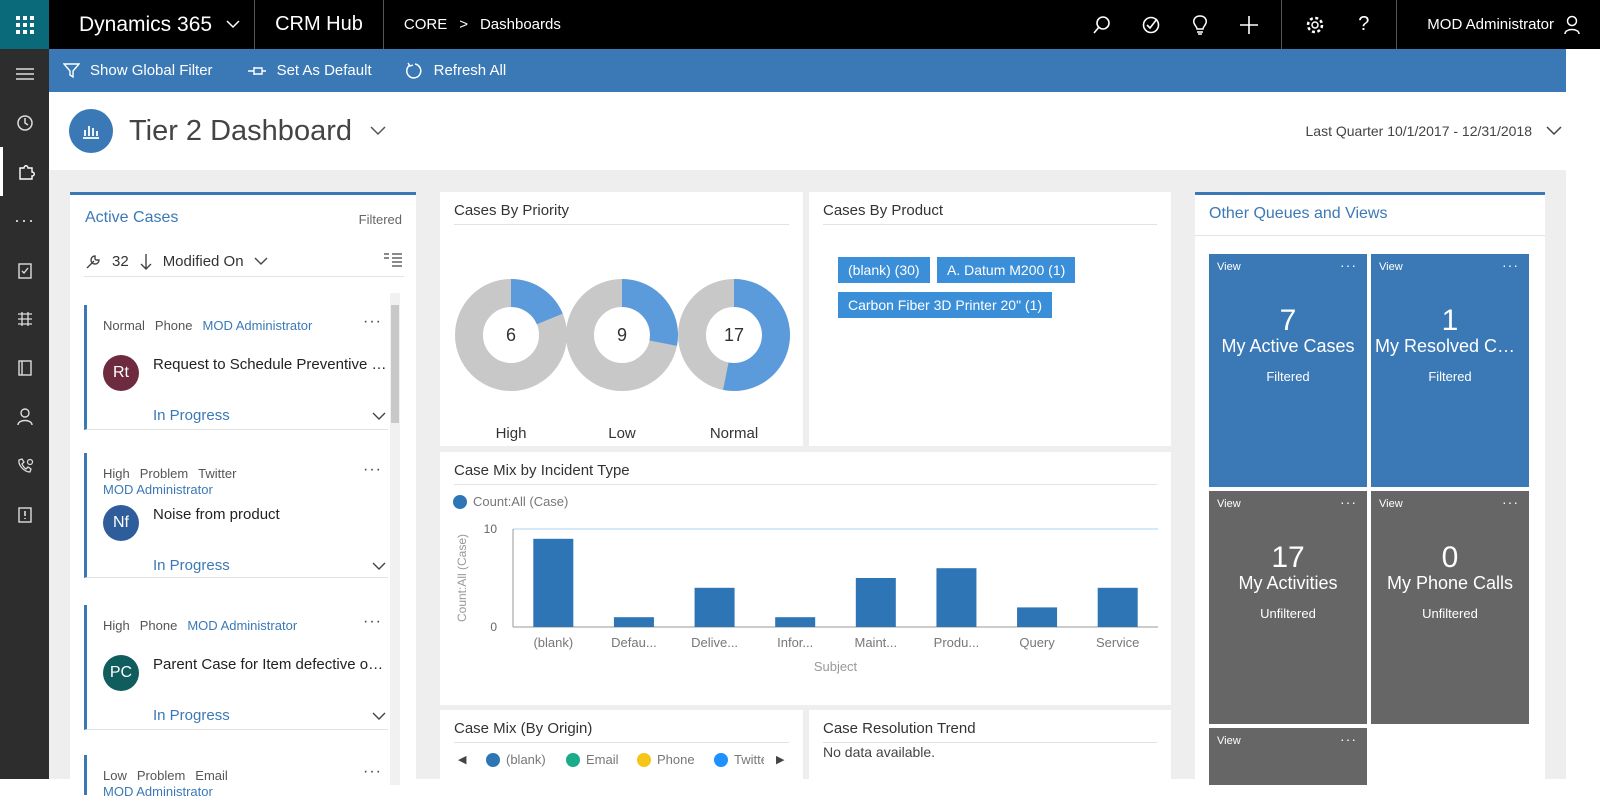 This screenshot has width=1600, height=808. What do you see at coordinates (261, 261) in the screenshot?
I see `chevron-down-icon` at bounding box center [261, 261].